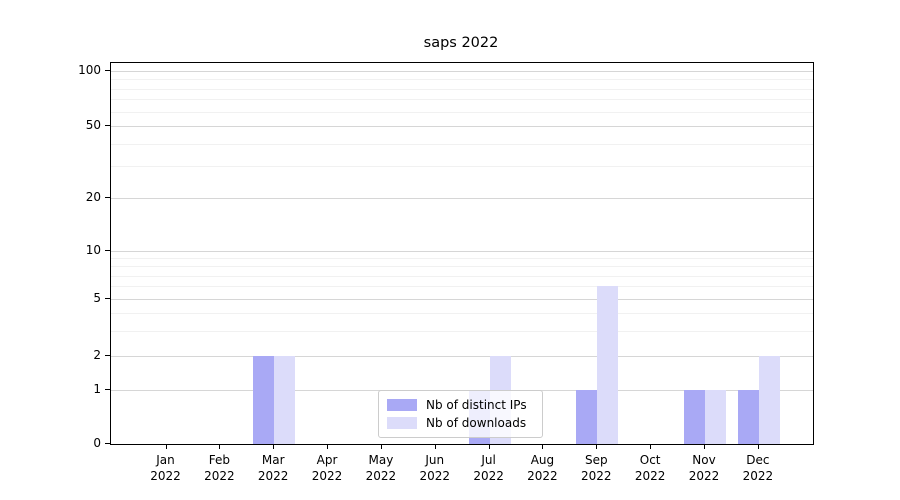 This screenshot has height=500, width=900. Describe the element at coordinates (476, 405) in the screenshot. I see `legend-label: Nb of distinct IPs` at that location.